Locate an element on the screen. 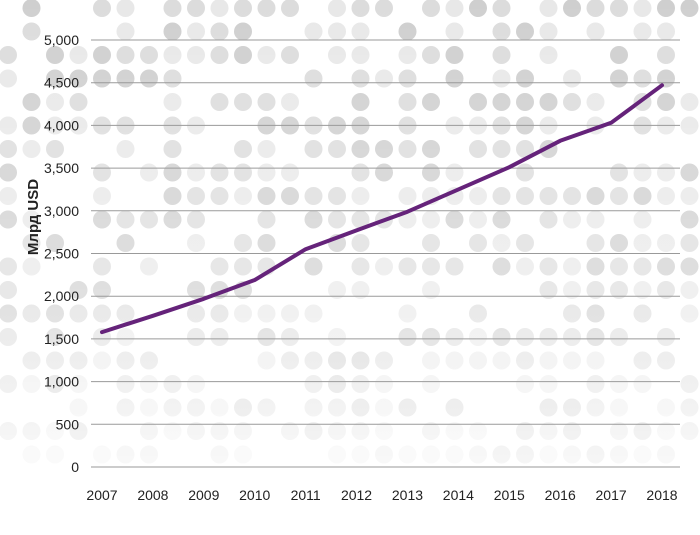 The width and height of the screenshot is (700, 535). x-tick-label: 2009 is located at coordinates (203, 495).